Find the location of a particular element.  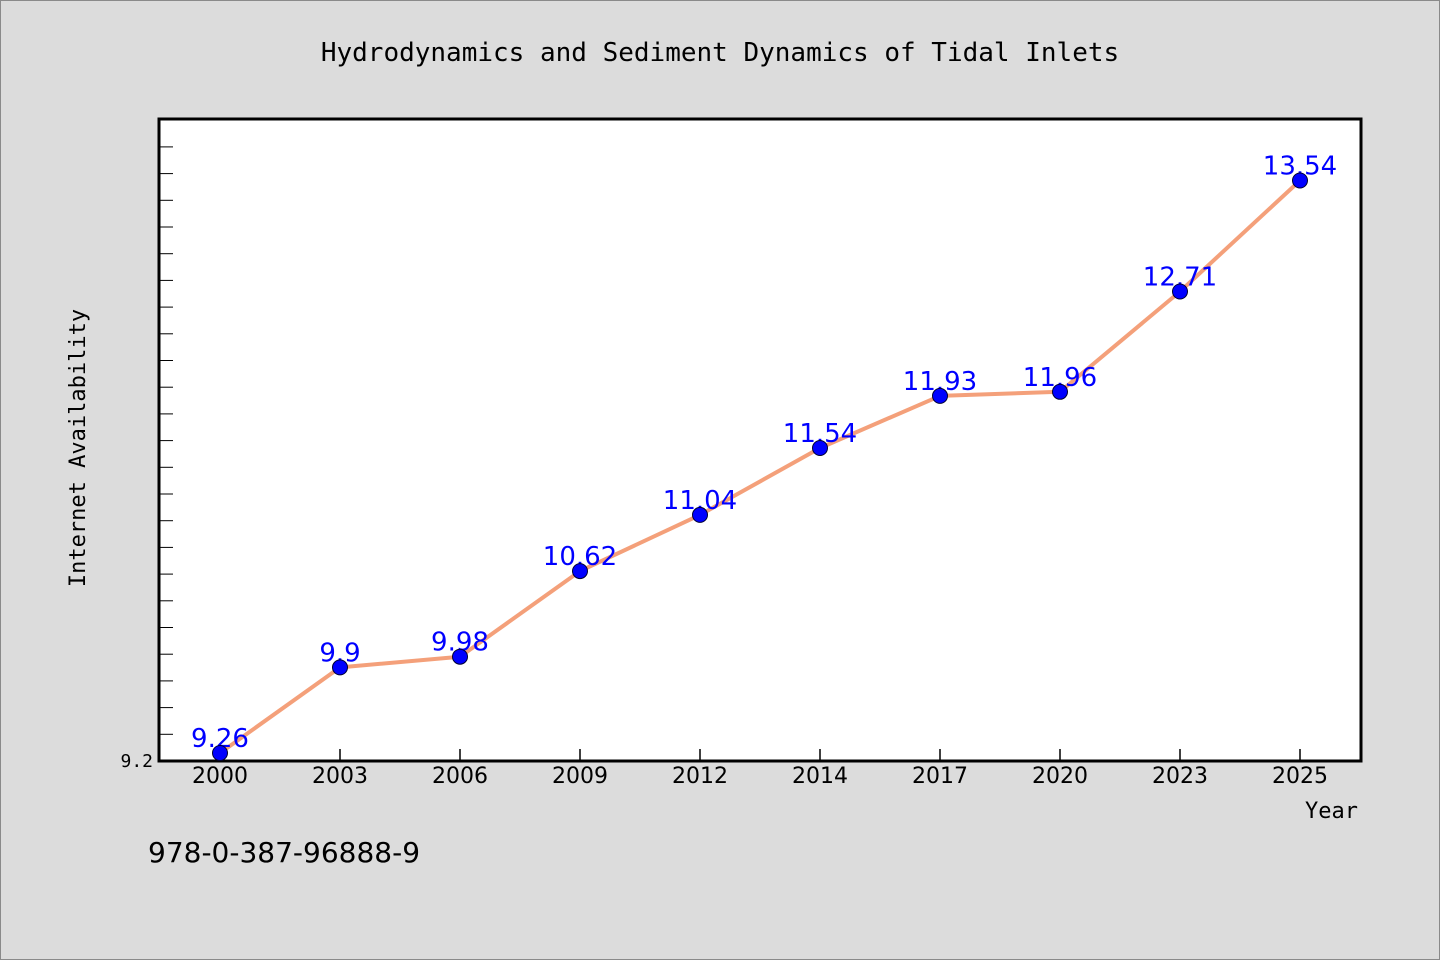

x-tick-label: 2003 is located at coordinates (340, 776).